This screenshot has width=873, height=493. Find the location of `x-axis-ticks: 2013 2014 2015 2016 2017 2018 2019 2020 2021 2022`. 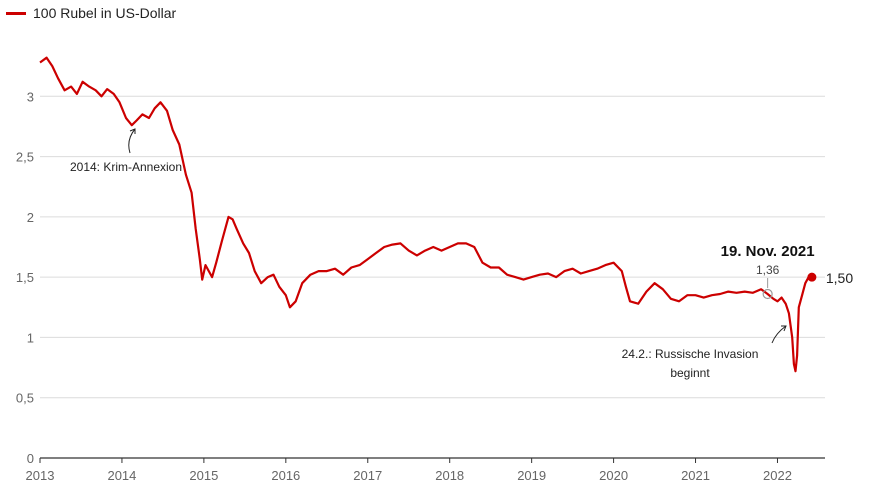

x-axis-ticks: 2013 2014 2015 2016 2017 2018 2019 2020 2021 2022 is located at coordinates (409, 470).